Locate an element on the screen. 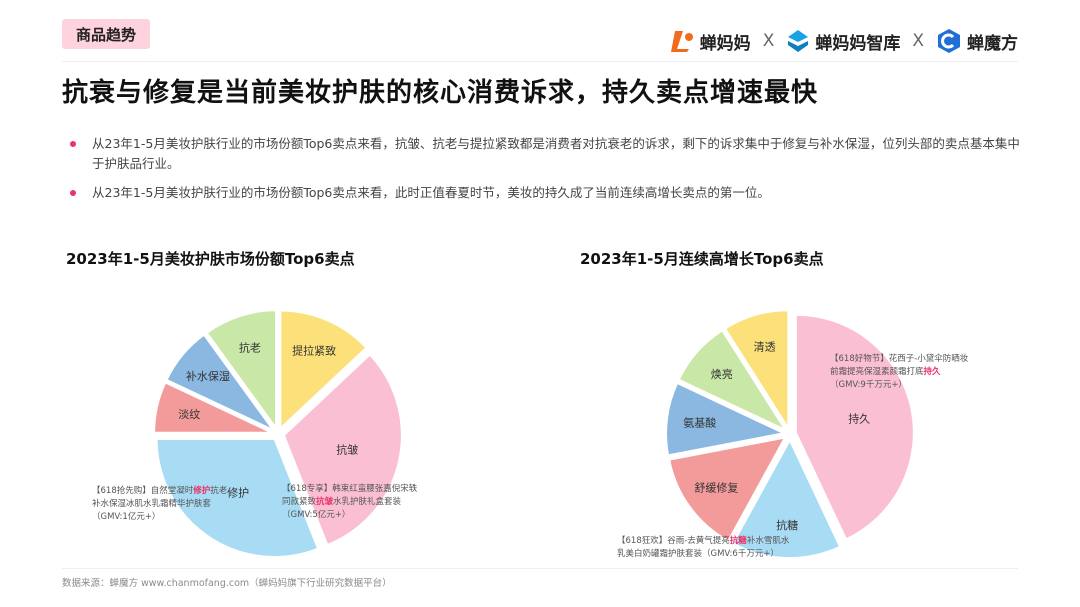  pie-slice-label: 抗糖 is located at coordinates (787, 525).